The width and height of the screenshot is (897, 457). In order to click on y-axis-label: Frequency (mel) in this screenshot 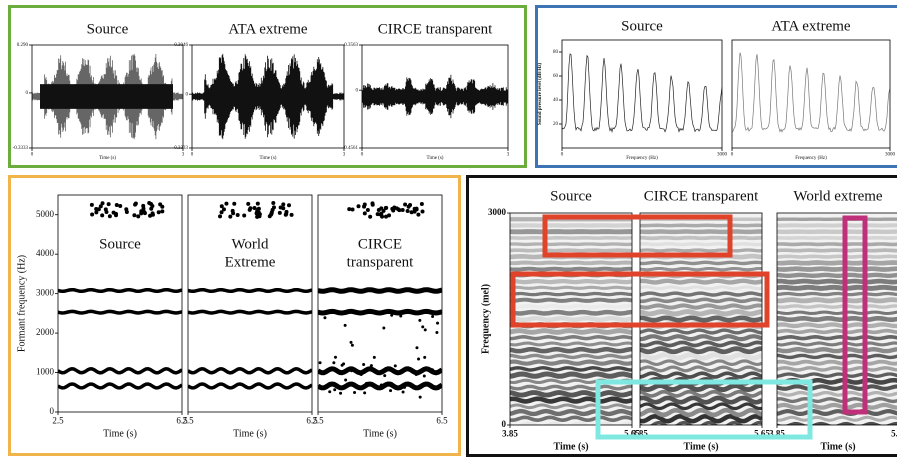, I will do `click(485, 319)`.